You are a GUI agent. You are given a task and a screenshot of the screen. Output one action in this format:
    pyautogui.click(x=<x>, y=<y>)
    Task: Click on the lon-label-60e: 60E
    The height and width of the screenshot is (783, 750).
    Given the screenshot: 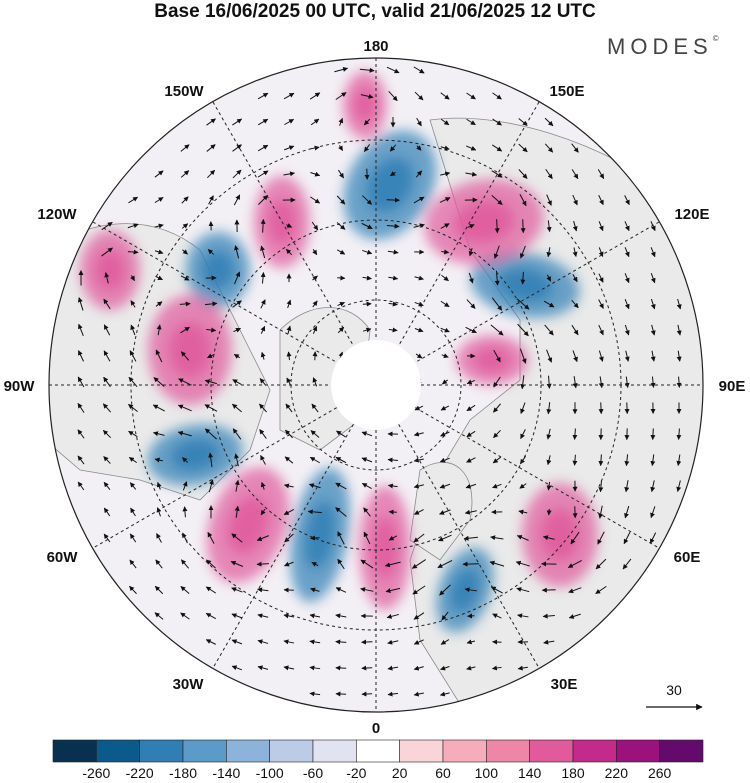 What is the action you would take?
    pyautogui.click(x=687, y=557)
    